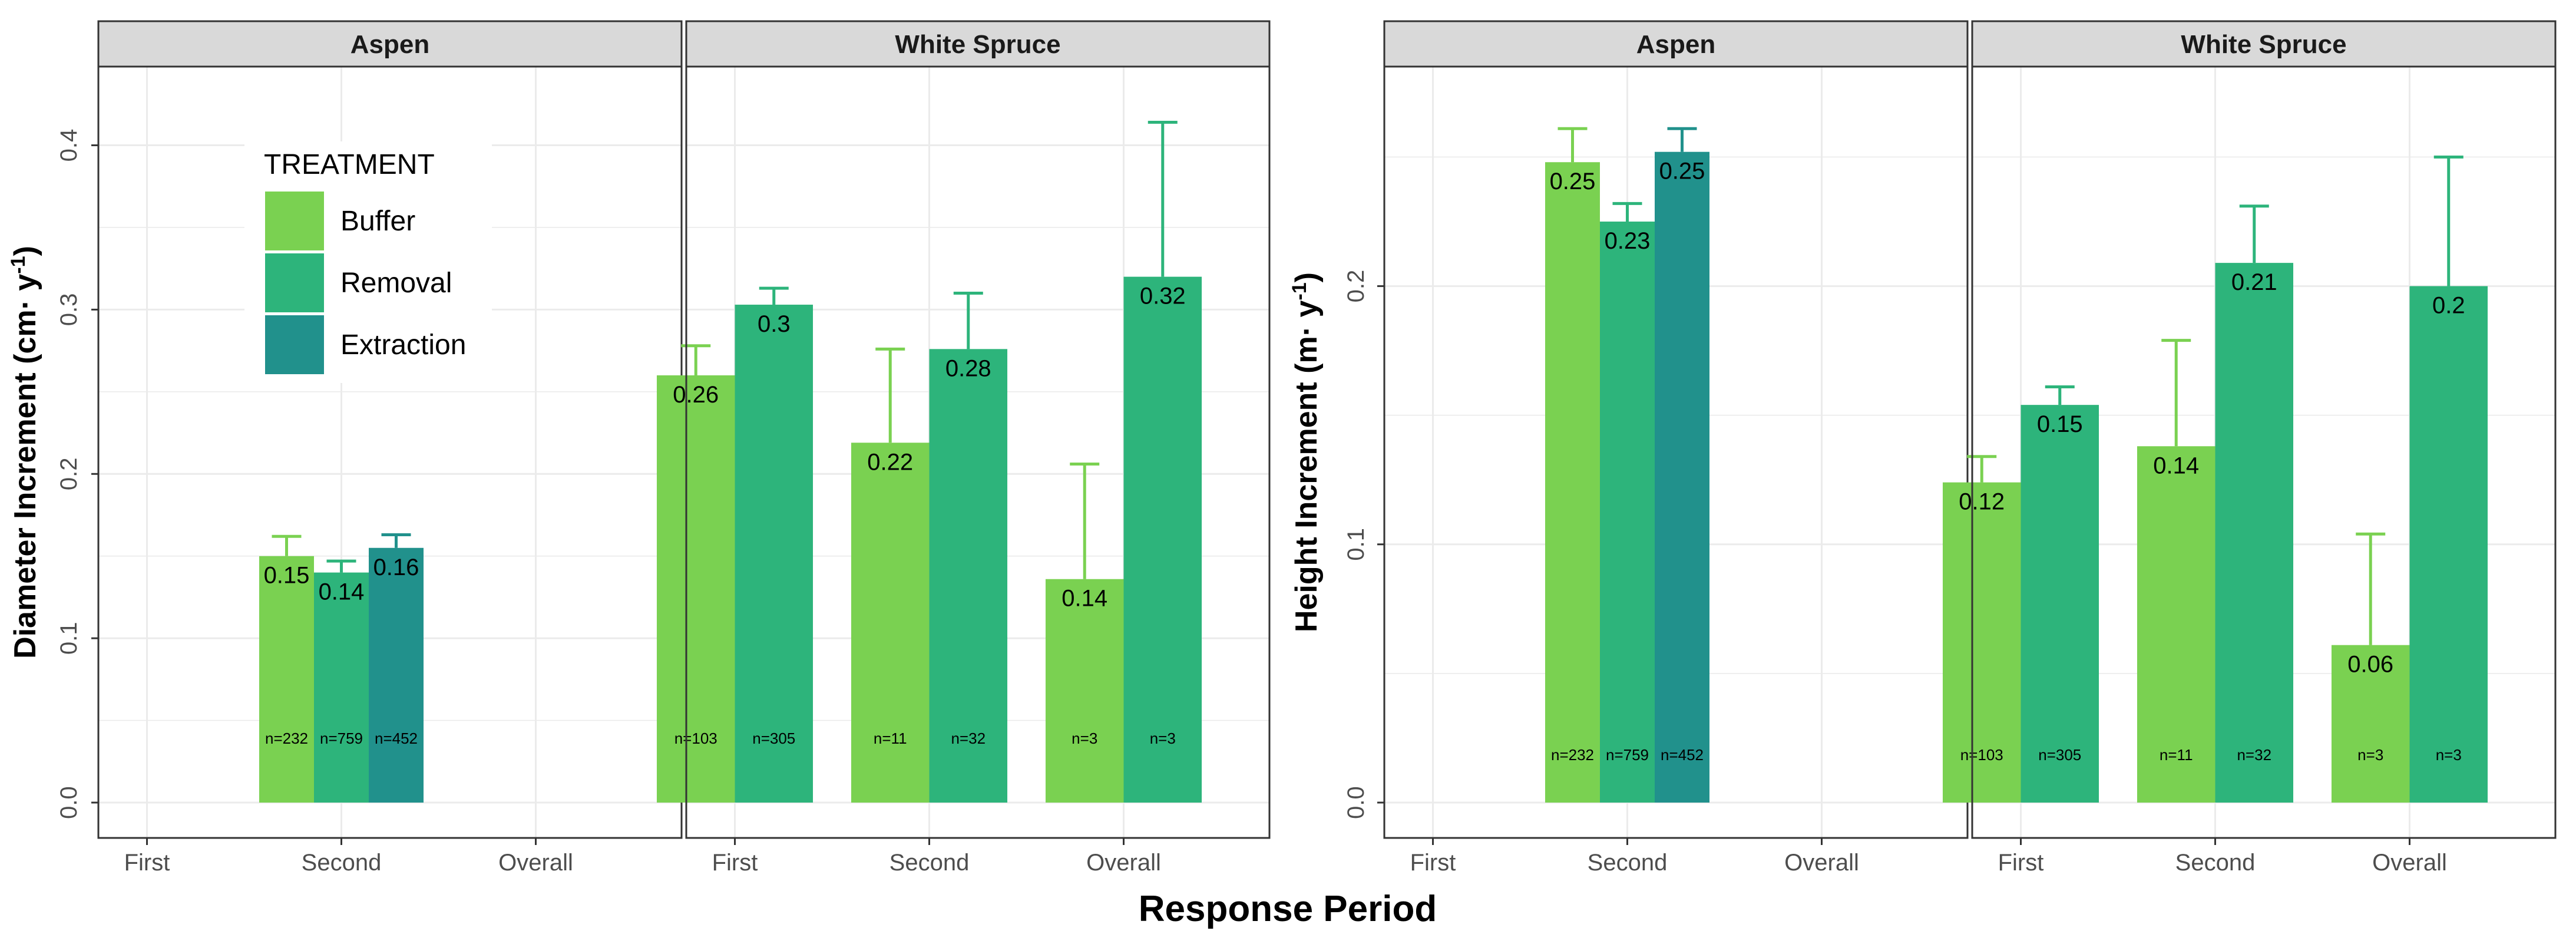 Image resolution: width=2576 pixels, height=944 pixels. Describe the element at coordinates (1628, 241) in the screenshot. I see `bar-value-label: 0.23` at that location.